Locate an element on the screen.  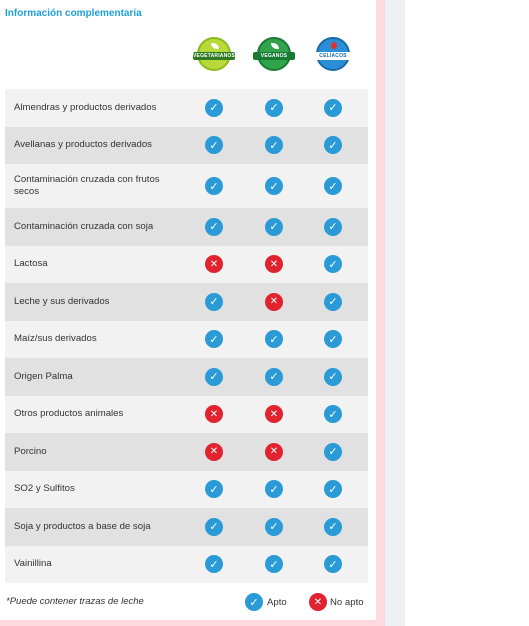
legend-apto-label: Apto is located at coordinates (277, 602).